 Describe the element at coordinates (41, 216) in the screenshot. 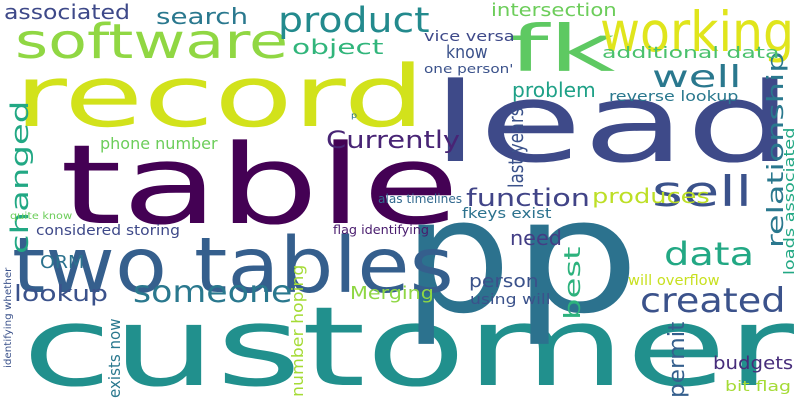

I see `word-quite-know: quite know` at that location.